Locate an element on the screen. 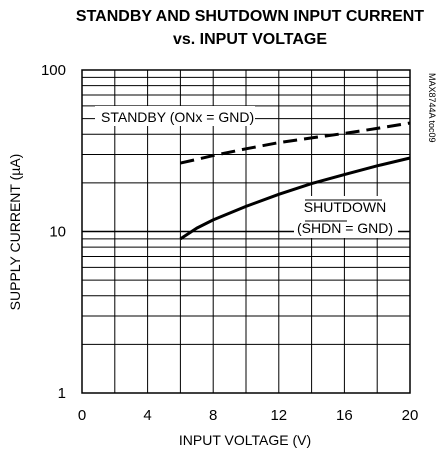 The height and width of the screenshot is (456, 436). shutdown-label-mask is located at coordinates (346, 217).